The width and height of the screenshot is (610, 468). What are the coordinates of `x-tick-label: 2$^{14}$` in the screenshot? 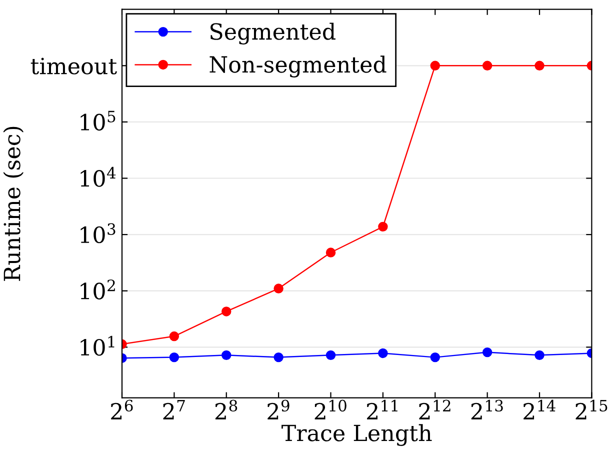 It's located at (540, 410).